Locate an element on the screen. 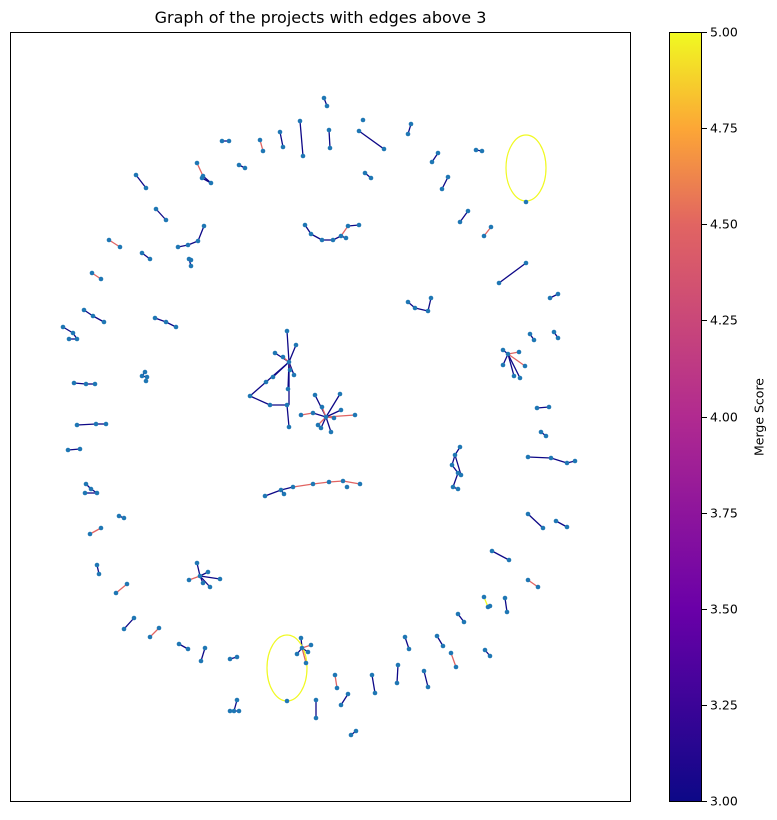  colorbar-tick-label: 4.75 is located at coordinates (724, 128).